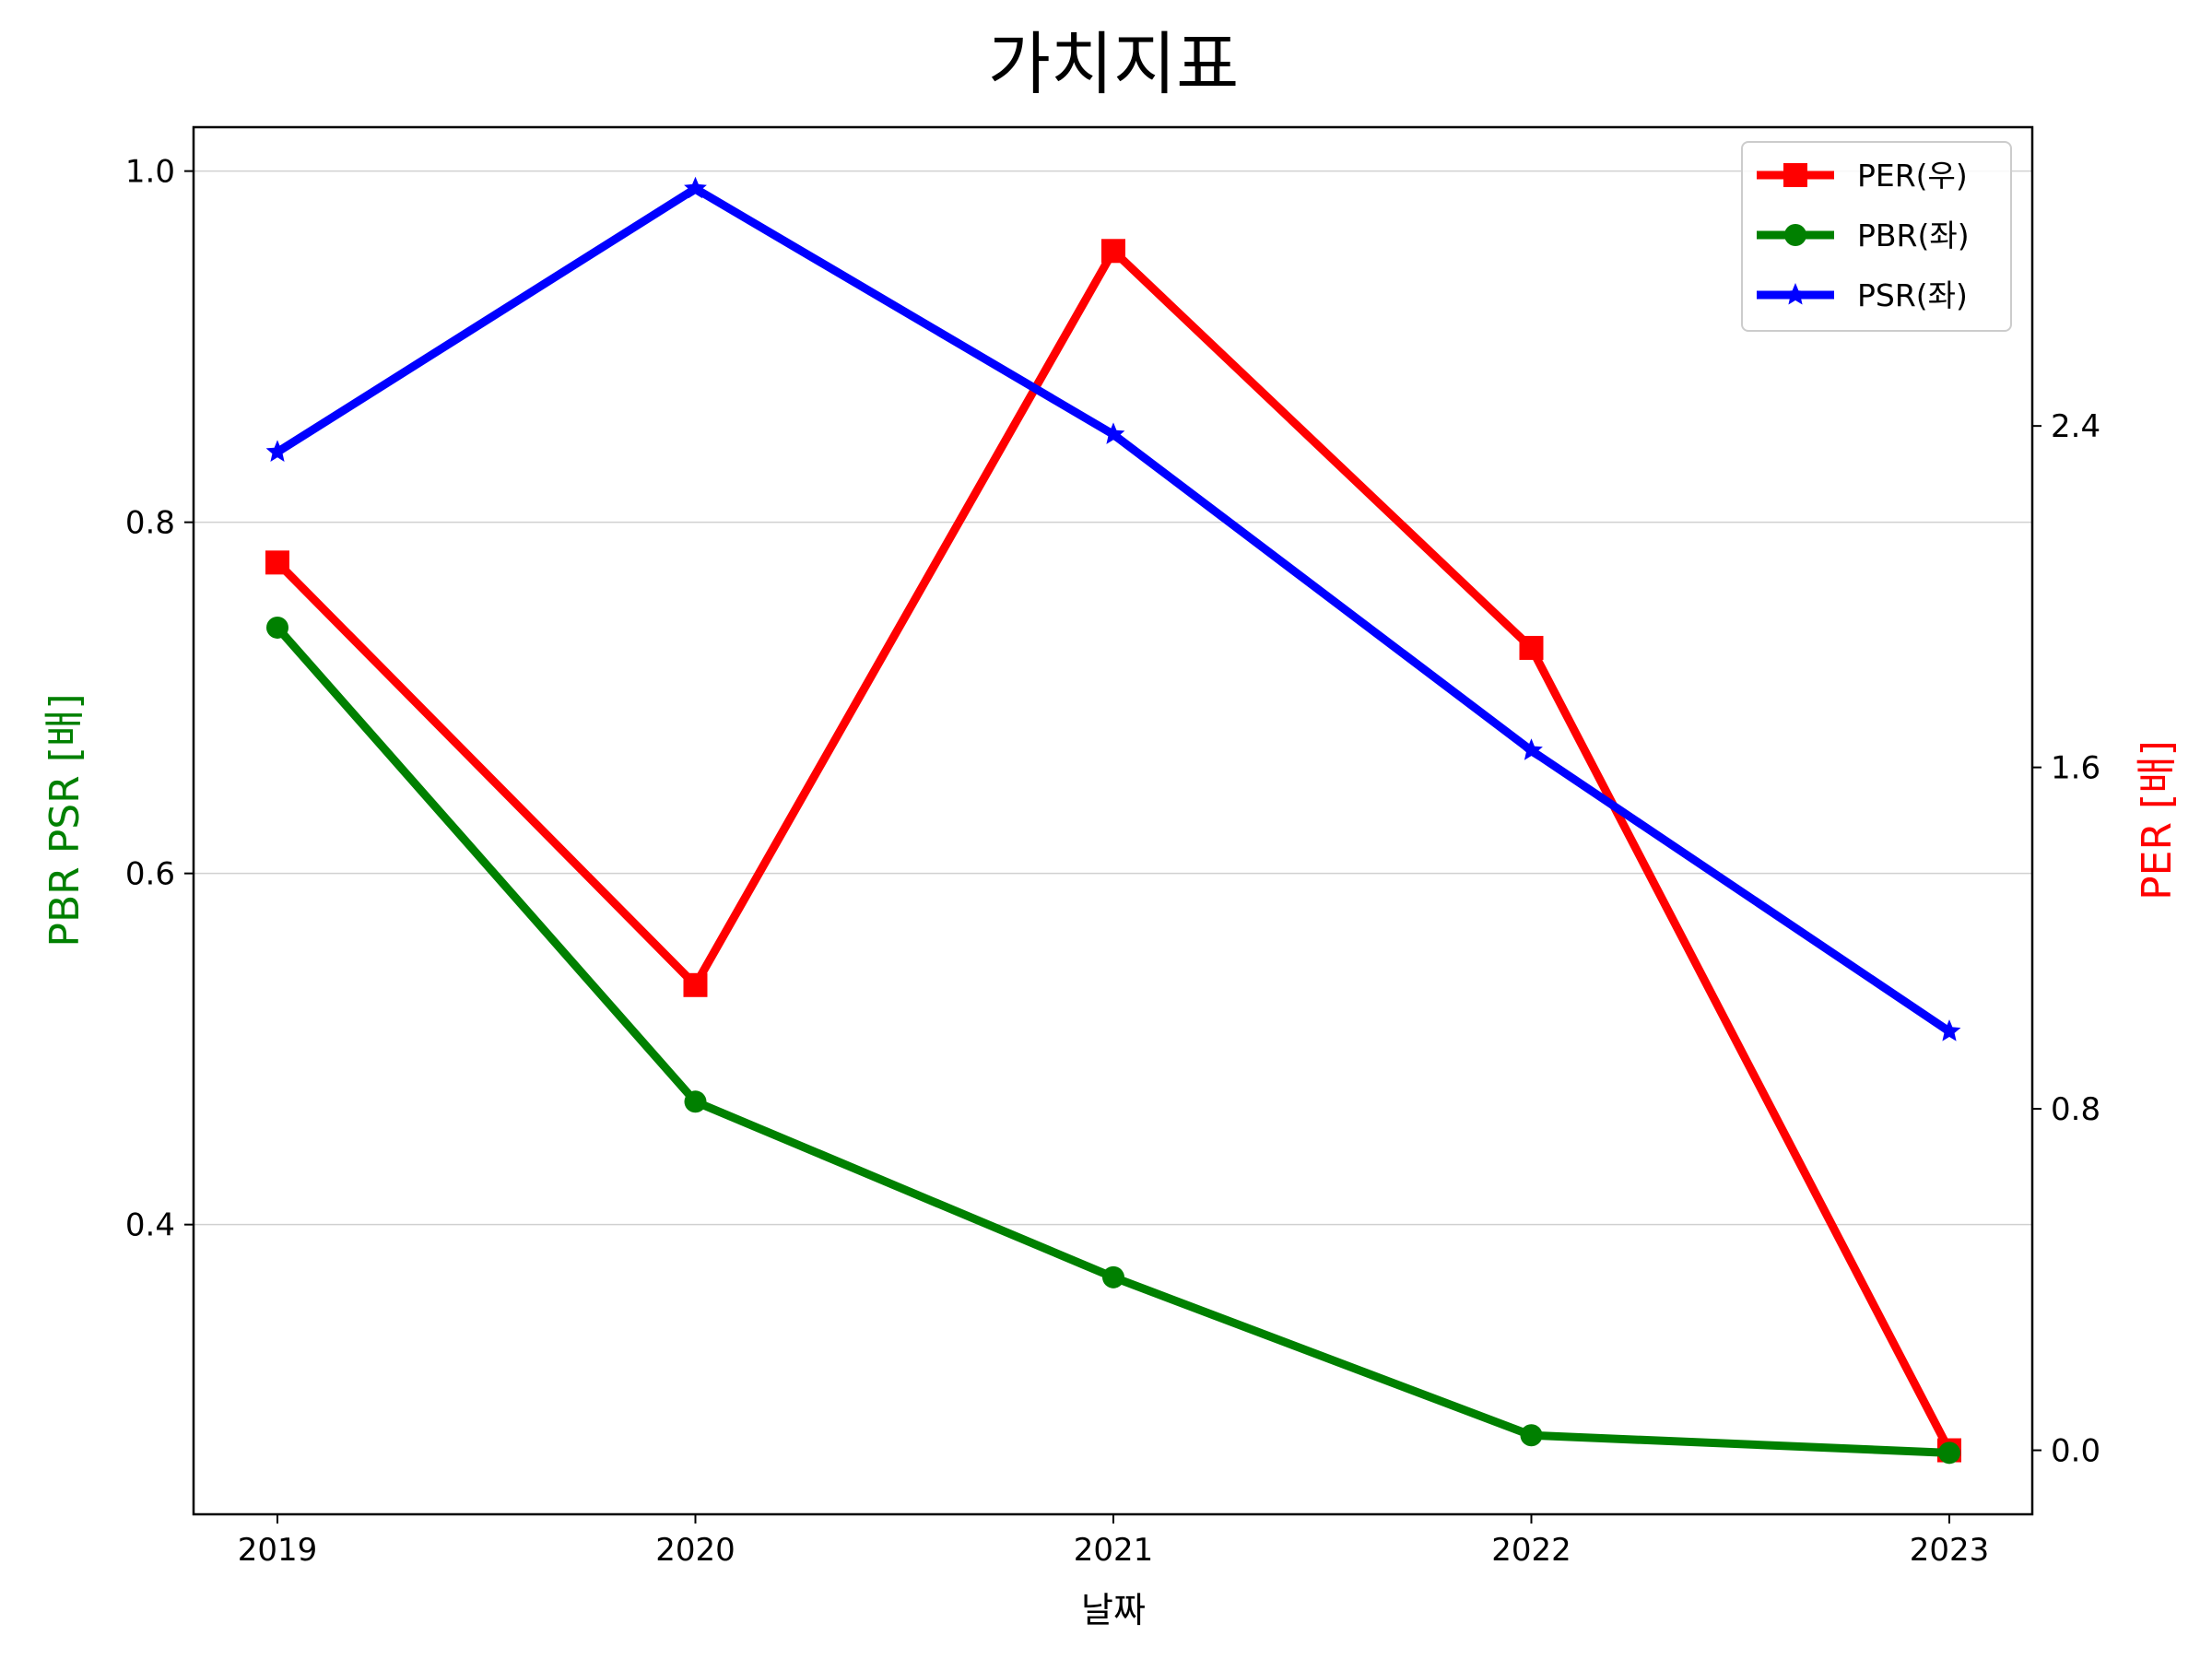 The width and height of the screenshot is (2212, 1659). Describe the element at coordinates (695, 1550) in the screenshot. I see `x-axis-tick-label: 2020` at that location.